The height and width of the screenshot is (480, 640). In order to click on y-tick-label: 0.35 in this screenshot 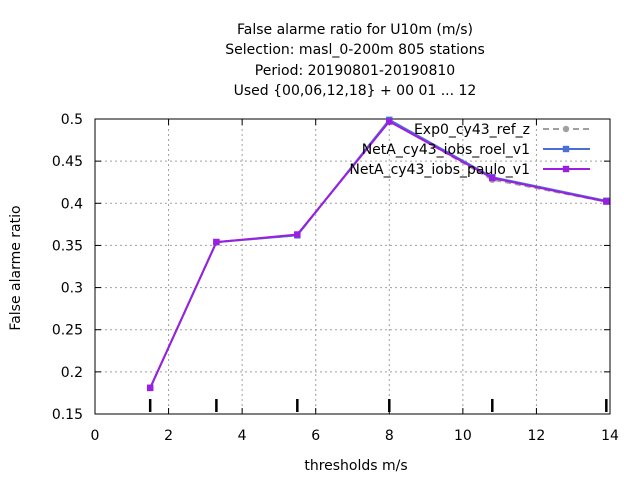, I will do `click(67, 246)`.